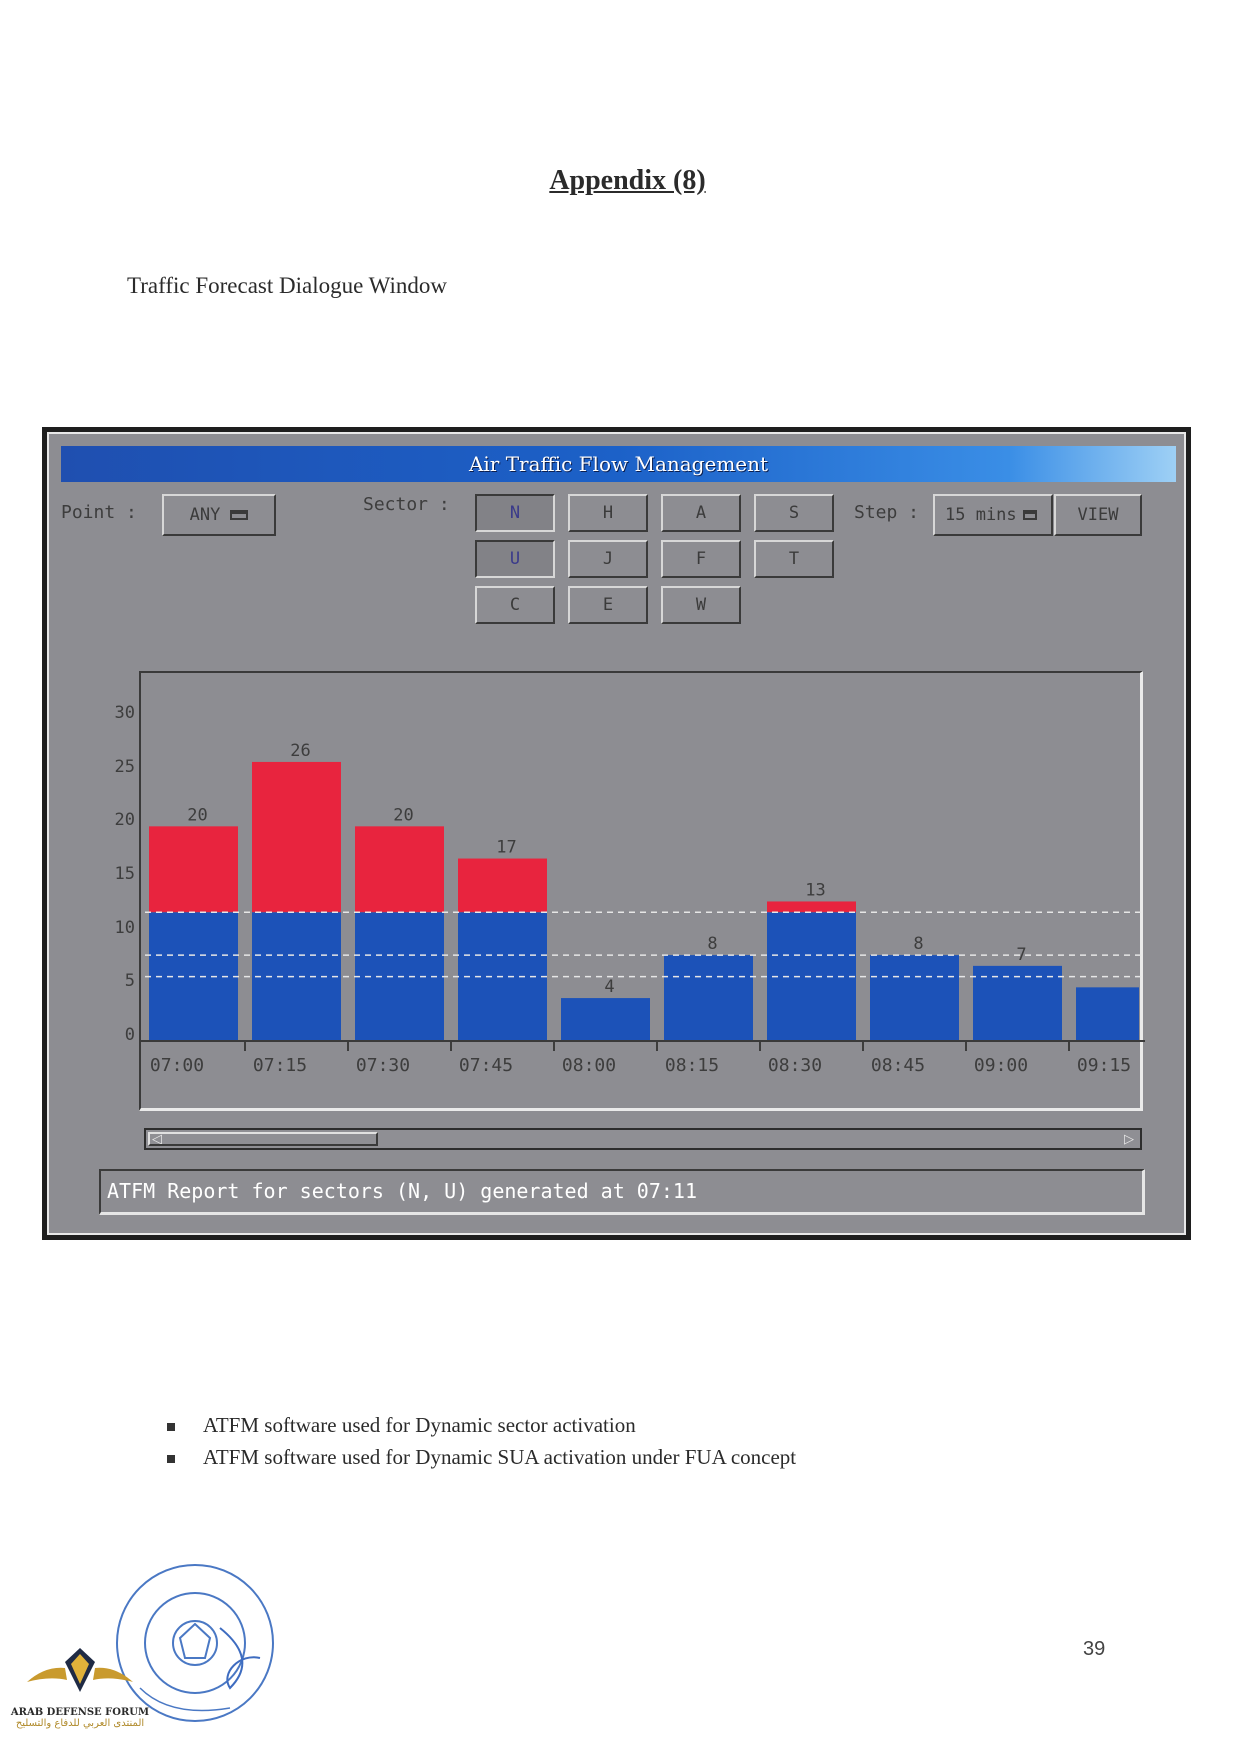 The width and height of the screenshot is (1242, 1755). Describe the element at coordinates (124, 820) in the screenshot. I see `y-tick-label: 20` at that location.